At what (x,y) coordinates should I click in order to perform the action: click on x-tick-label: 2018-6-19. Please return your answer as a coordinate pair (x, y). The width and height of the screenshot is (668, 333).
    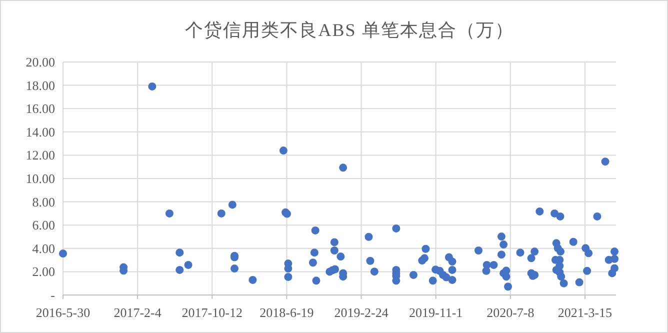
    Looking at the image, I should click on (287, 312).